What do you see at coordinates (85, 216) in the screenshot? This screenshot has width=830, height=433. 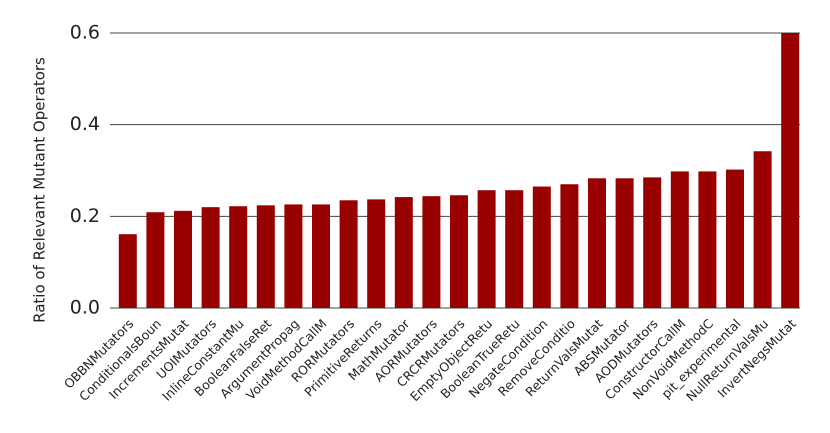 I see `y-tick-label: 0.2` at bounding box center [85, 216].